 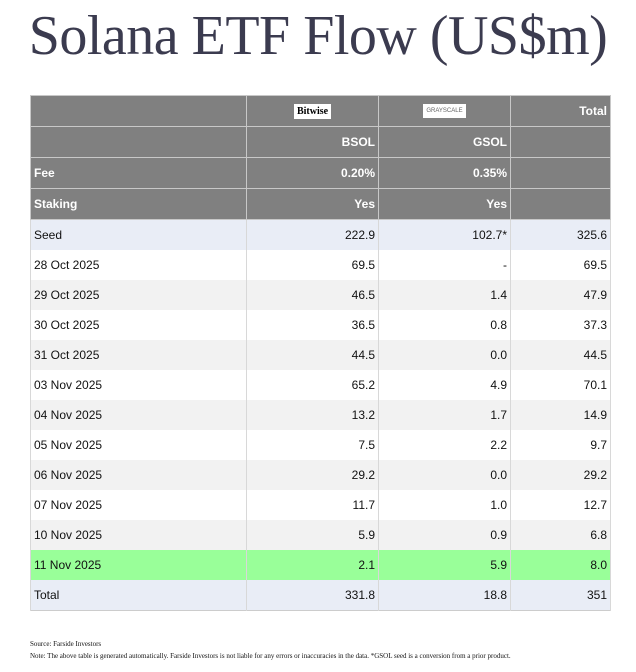 I want to click on page-title: Solana ETF Flow (US$m), so click(x=318, y=36).